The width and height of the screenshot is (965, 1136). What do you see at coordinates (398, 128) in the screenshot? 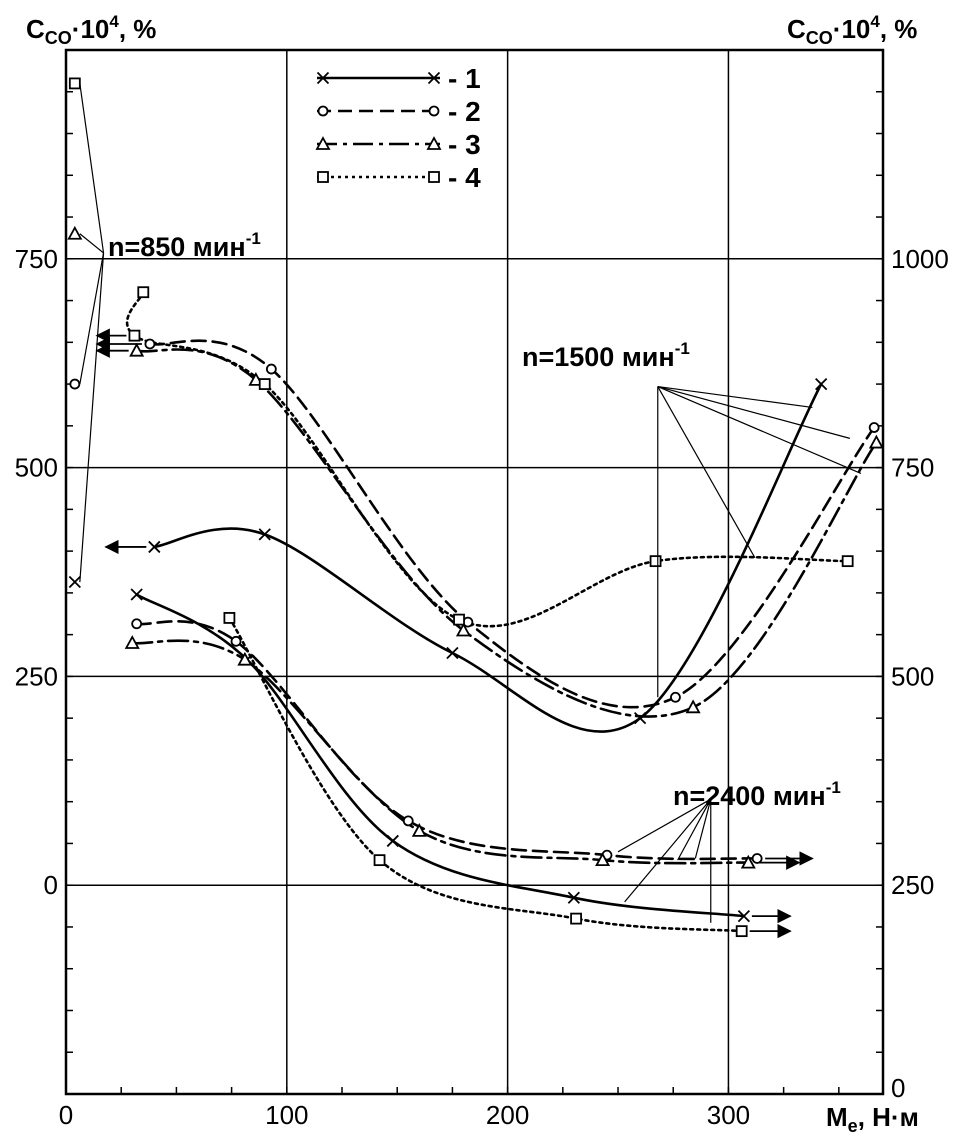
I see `legend: - 1- 2- 3- 4` at bounding box center [398, 128].